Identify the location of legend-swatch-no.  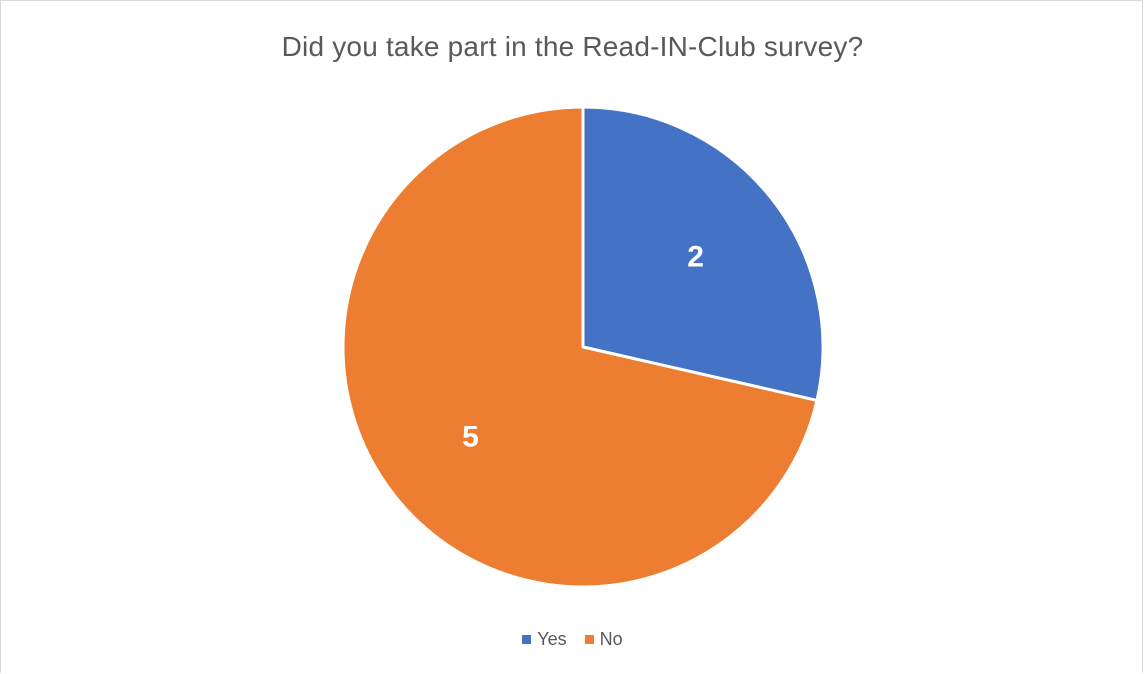
(589, 639).